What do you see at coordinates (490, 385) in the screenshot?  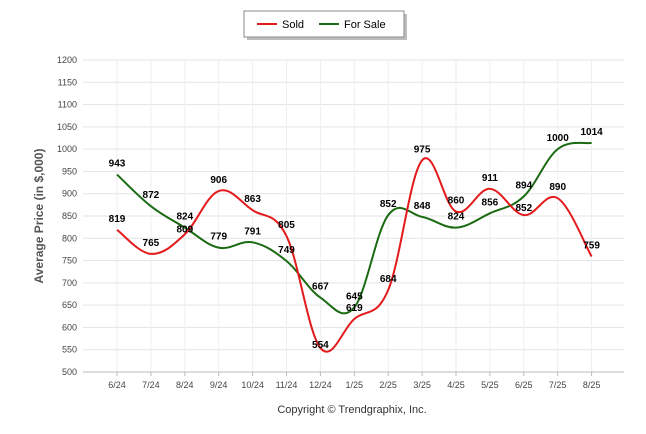 I see `x-tick-label: 5/25` at bounding box center [490, 385].